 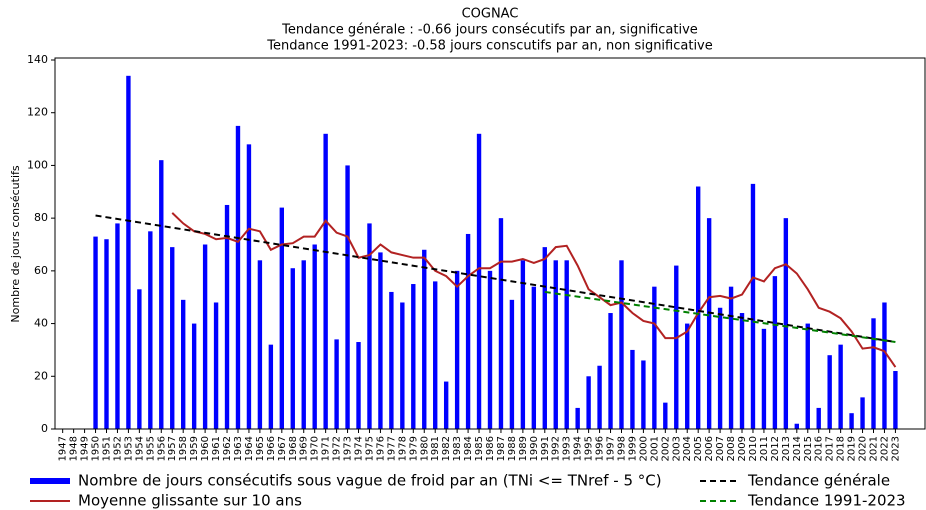 What do you see at coordinates (665, 448) in the screenshot?
I see `x-tick-label: 2002` at bounding box center [665, 448].